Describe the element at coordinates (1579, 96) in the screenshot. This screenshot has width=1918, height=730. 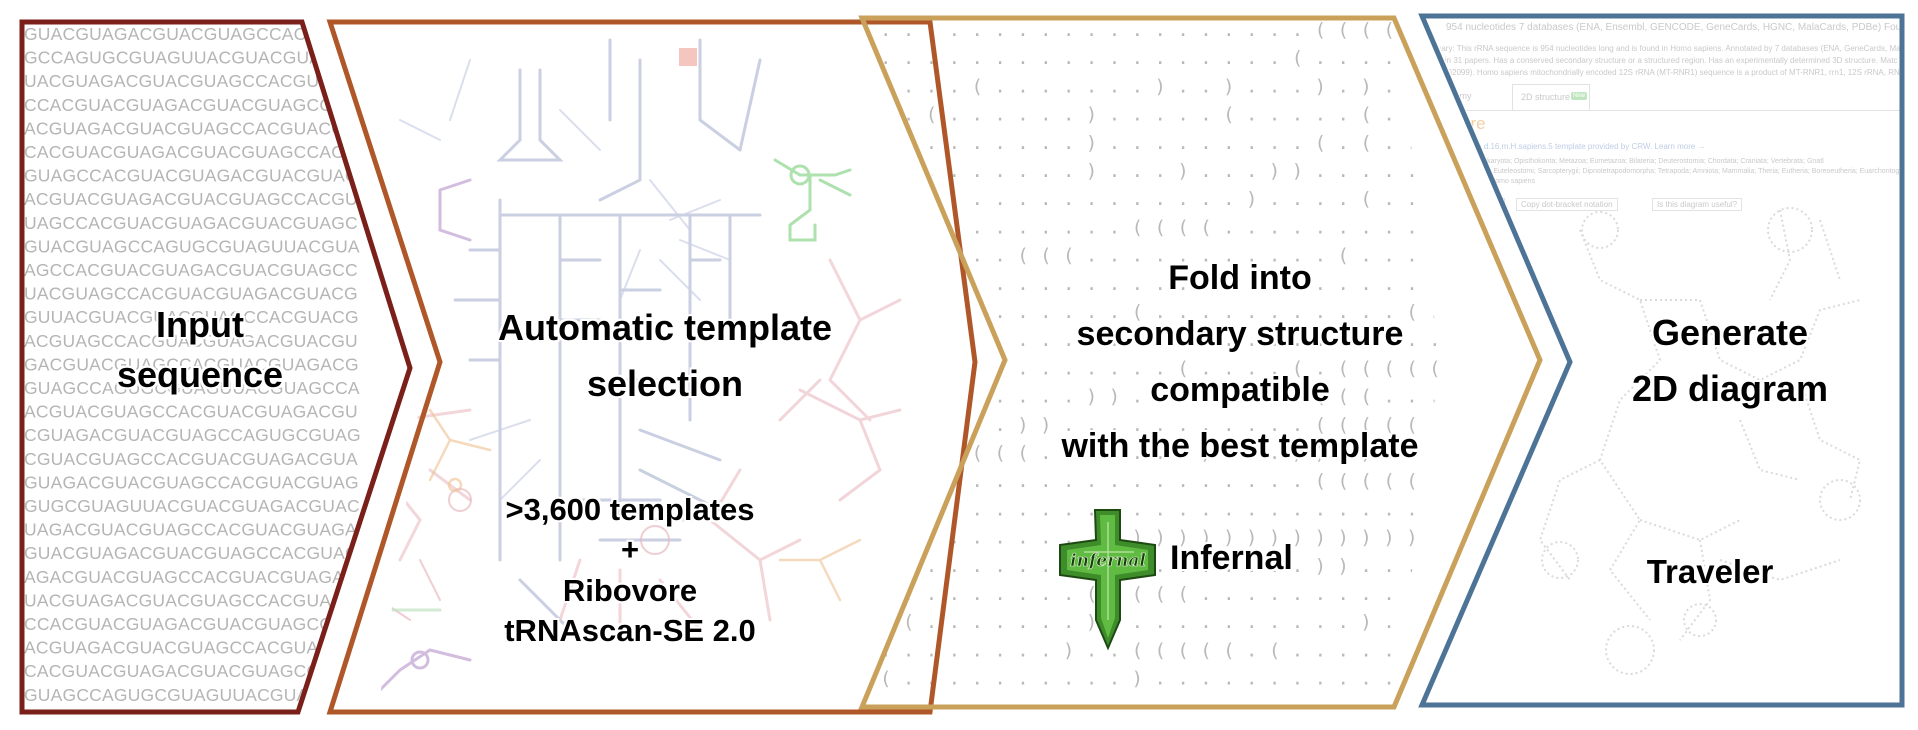
I see `new-badge: New` at that location.